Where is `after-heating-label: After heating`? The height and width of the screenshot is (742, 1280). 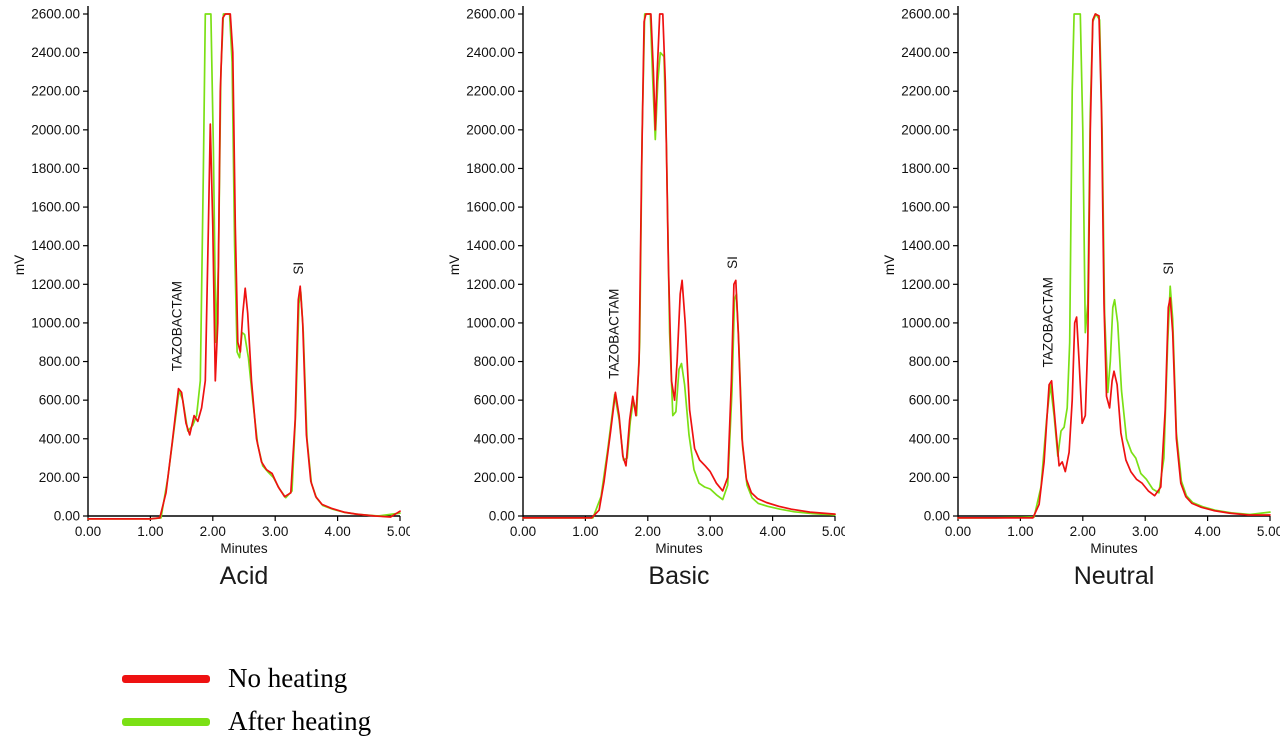
after-heating-label: After heating is located at coordinates (300, 721).